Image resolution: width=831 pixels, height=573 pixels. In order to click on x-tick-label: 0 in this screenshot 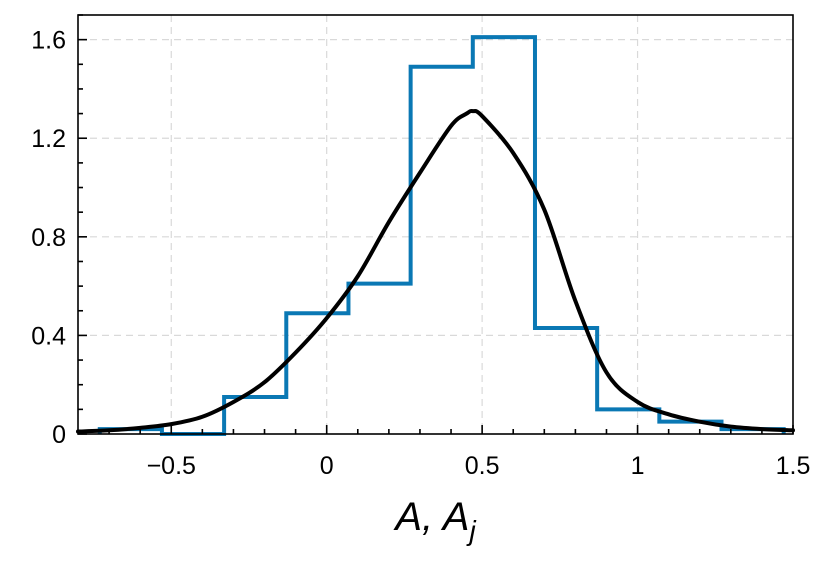, I will do `click(327, 466)`.